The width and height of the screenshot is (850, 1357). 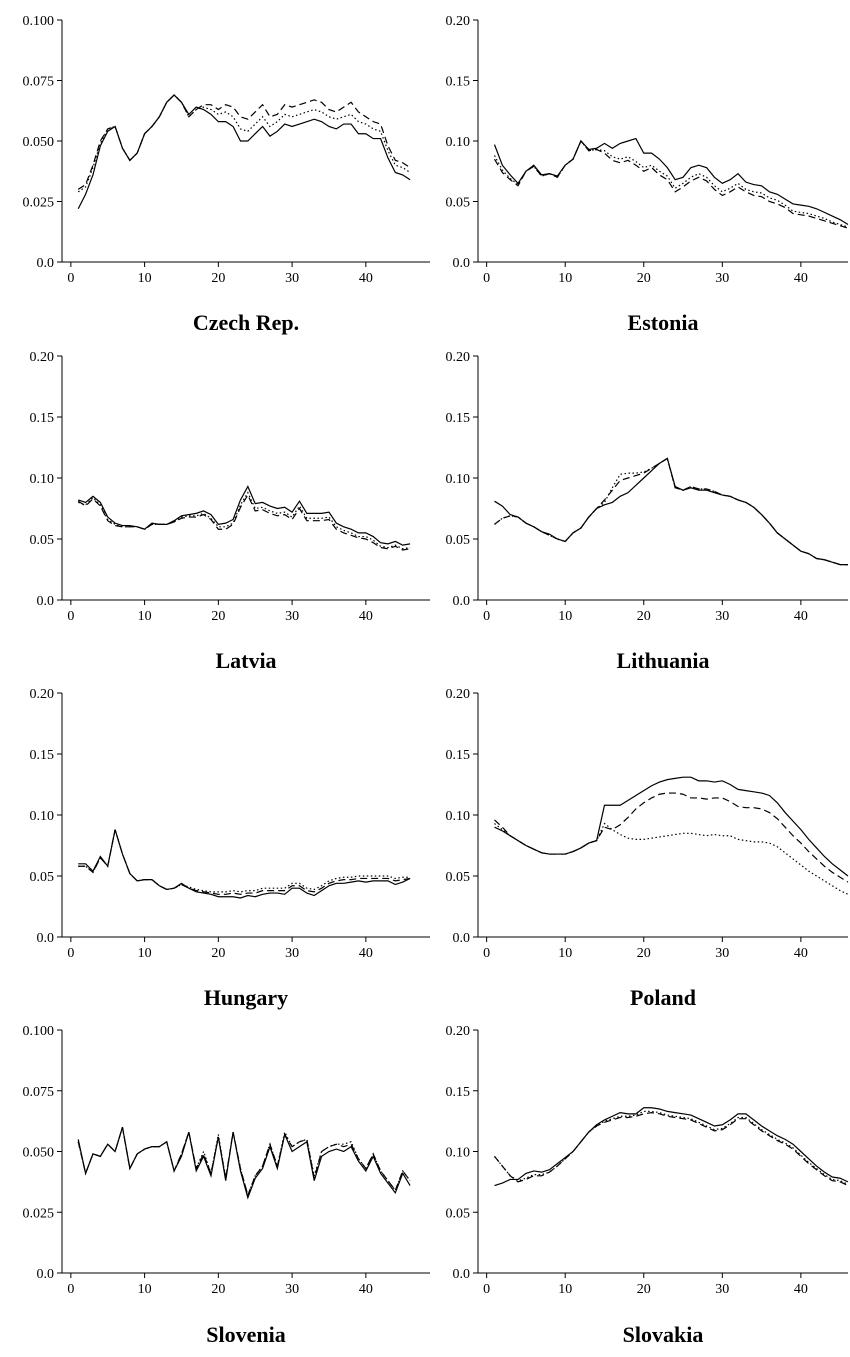 I want to click on panel-title: Slovenia, so click(x=245, y=1334).